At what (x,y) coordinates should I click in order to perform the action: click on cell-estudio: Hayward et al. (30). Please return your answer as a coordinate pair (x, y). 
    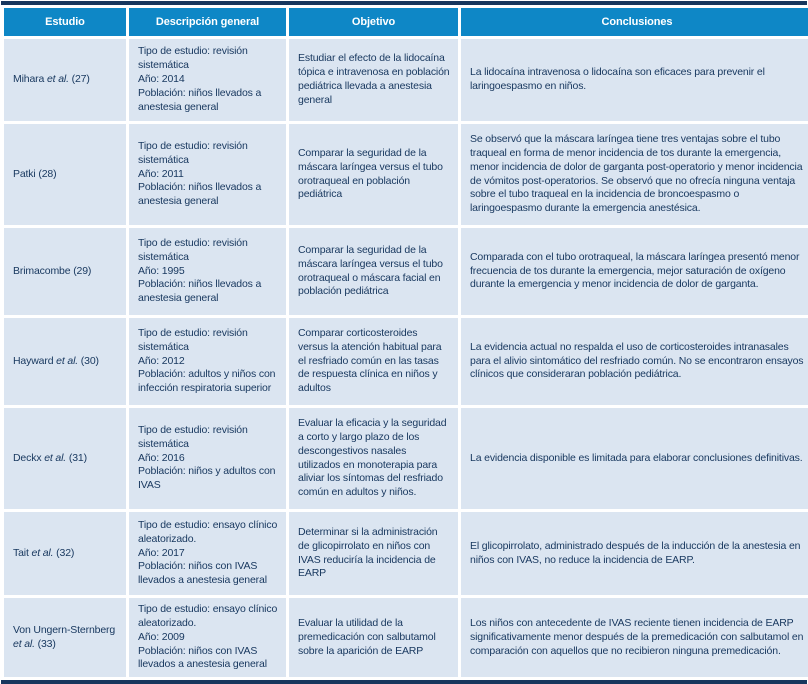
    Looking at the image, I should click on (65, 361).